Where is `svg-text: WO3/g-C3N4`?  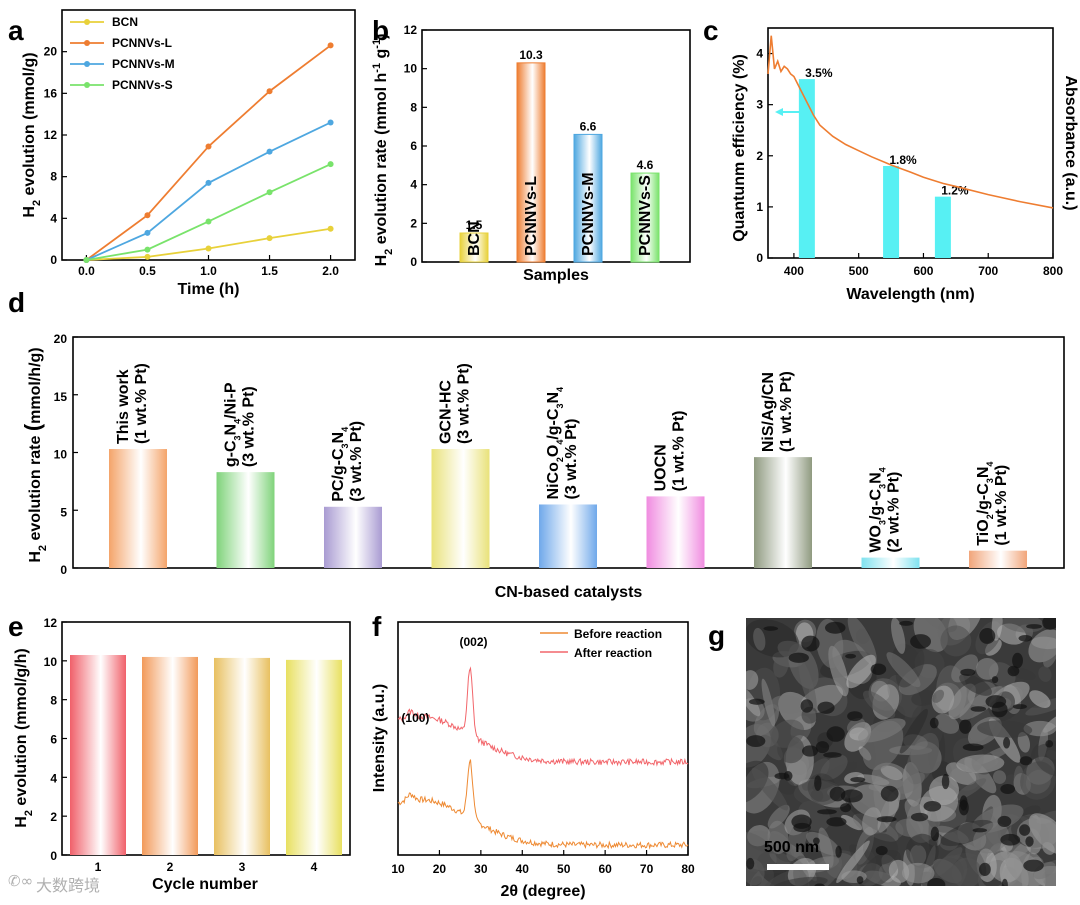
svg-text: WO3/g-C3N4 is located at coordinates (878, 509).